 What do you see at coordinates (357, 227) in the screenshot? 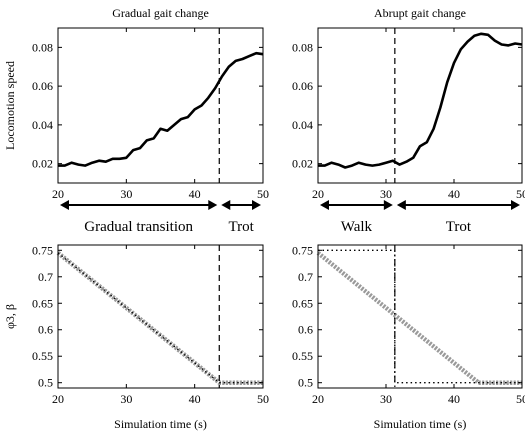
I see `region-label: Walk` at bounding box center [357, 227].